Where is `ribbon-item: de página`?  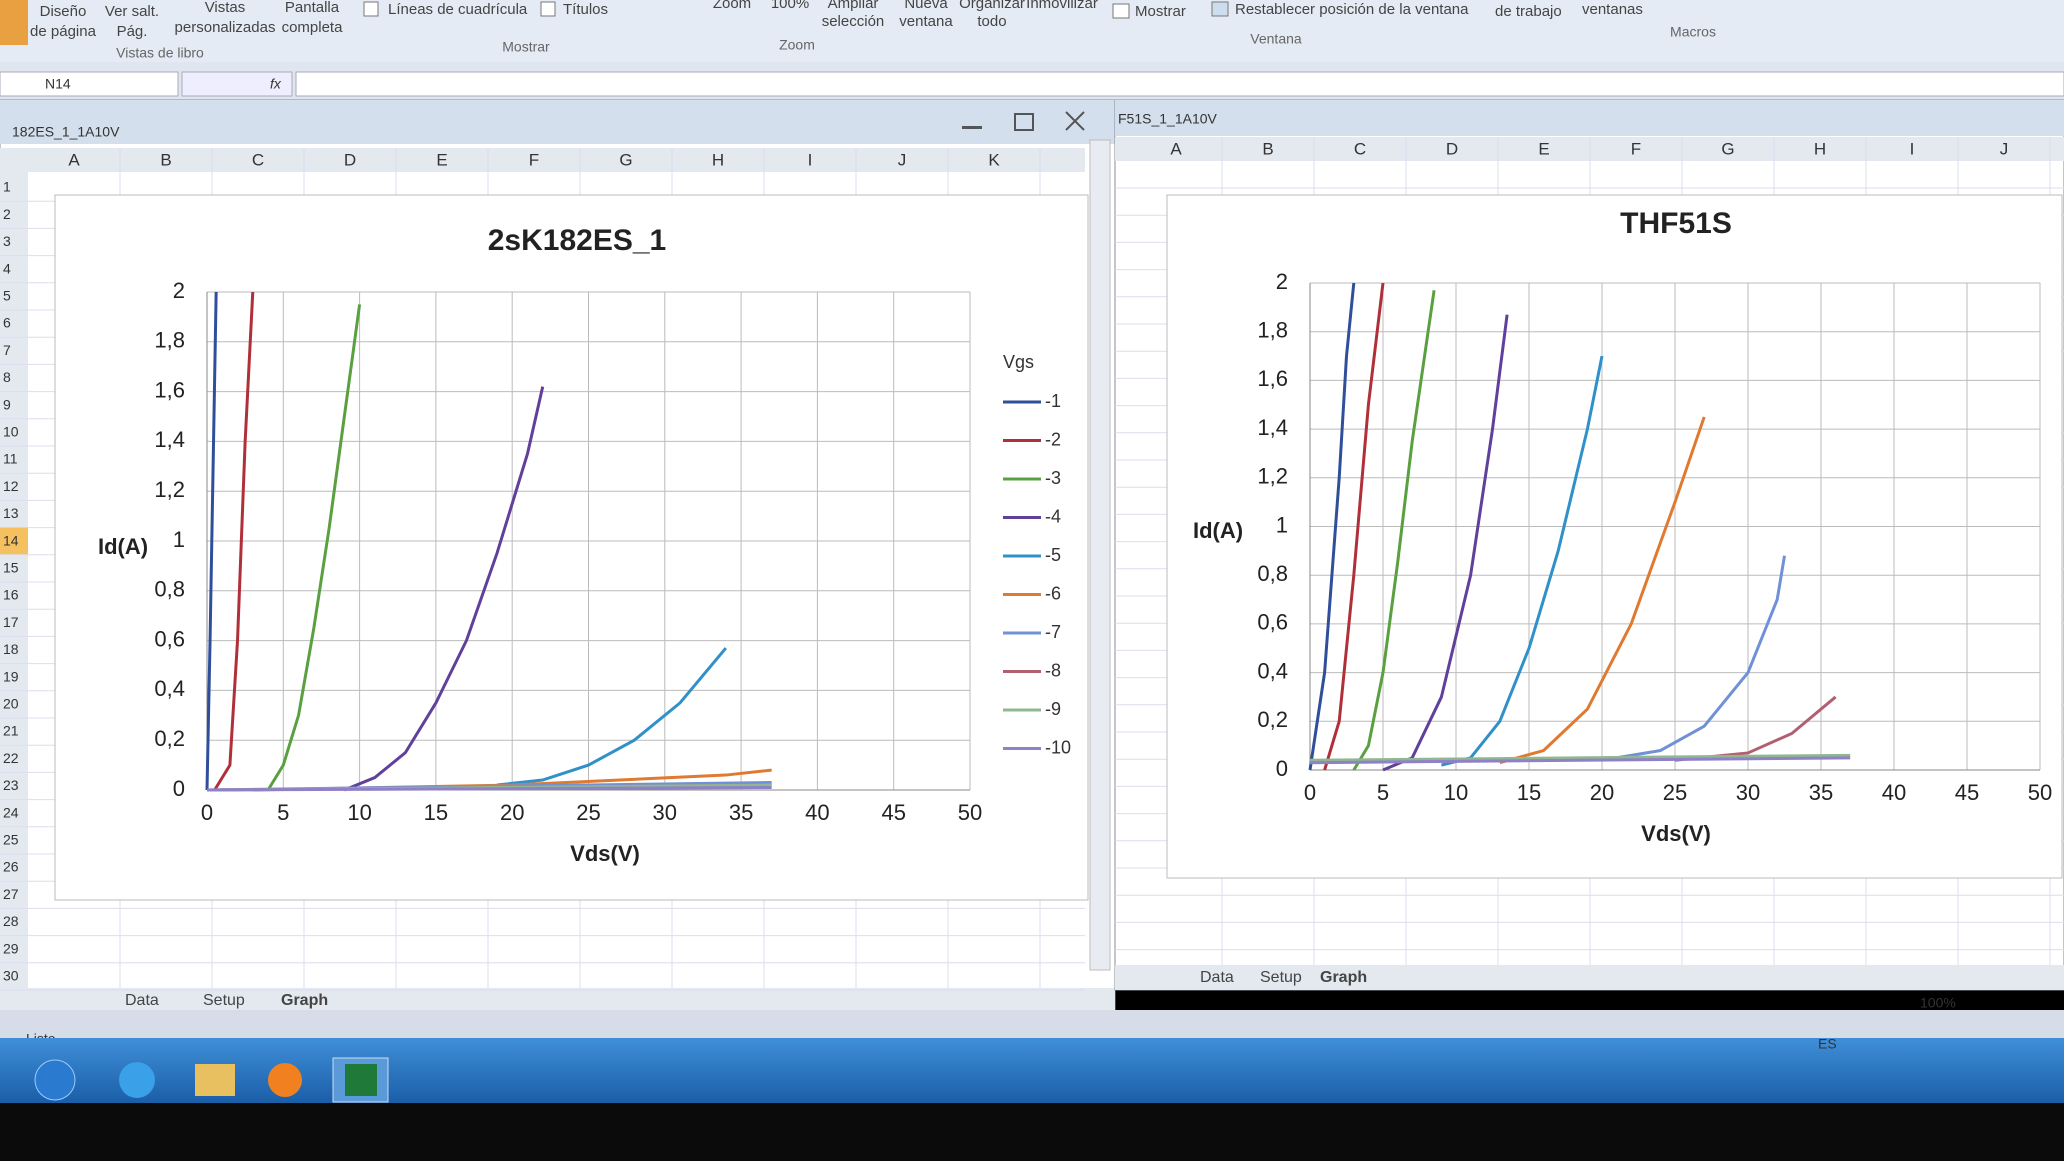 ribbon-item: de página is located at coordinates (63, 31).